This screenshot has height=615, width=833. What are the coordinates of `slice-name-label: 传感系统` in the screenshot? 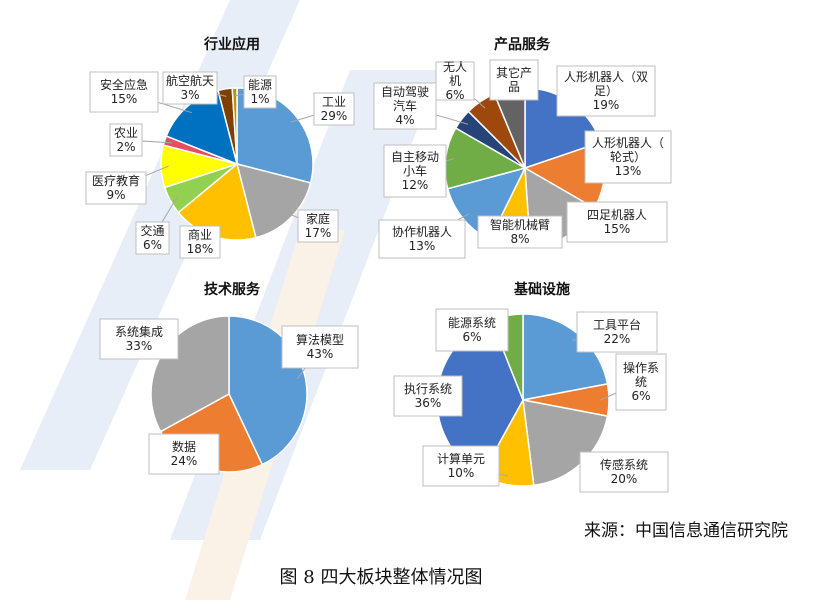 It's located at (624, 464).